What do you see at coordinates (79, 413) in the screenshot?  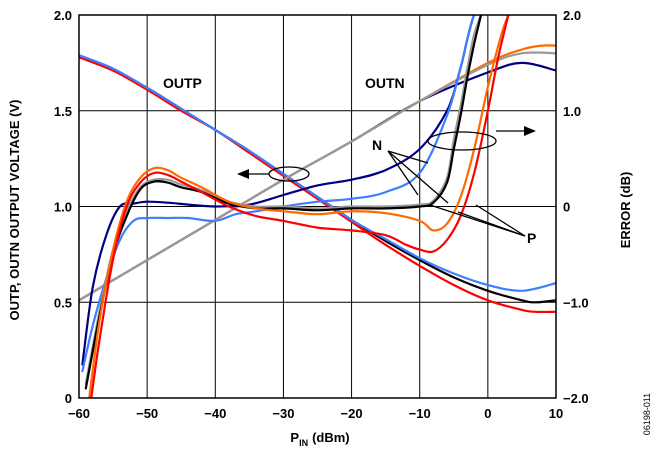 I see `x-tick-label: −60` at bounding box center [79, 413].